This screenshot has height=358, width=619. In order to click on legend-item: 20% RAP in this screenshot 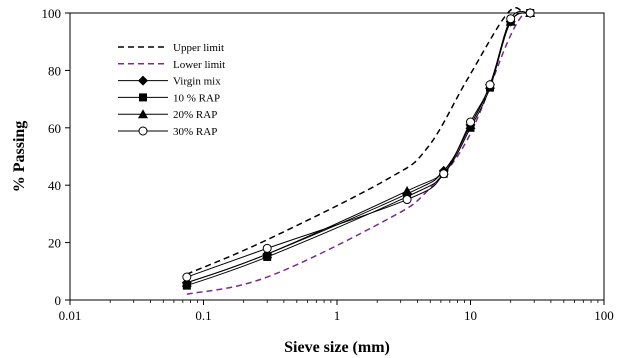, I will do `click(167, 115)`.